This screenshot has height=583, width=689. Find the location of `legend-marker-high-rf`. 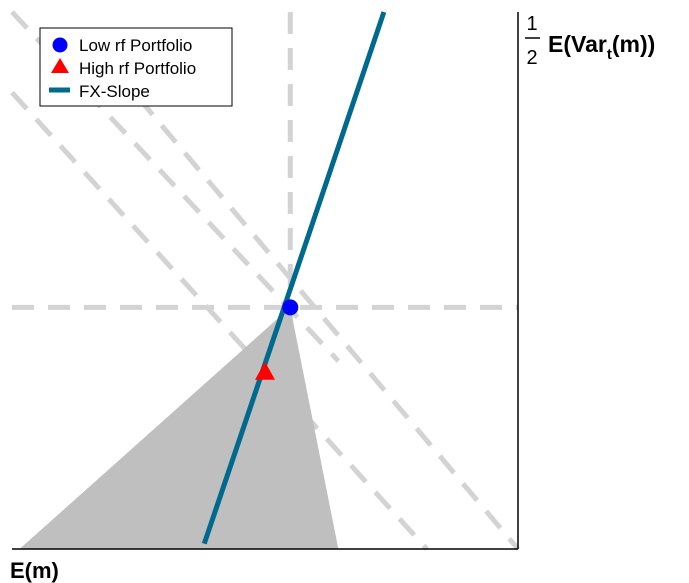

legend-marker-high-rf is located at coordinates (60, 65).